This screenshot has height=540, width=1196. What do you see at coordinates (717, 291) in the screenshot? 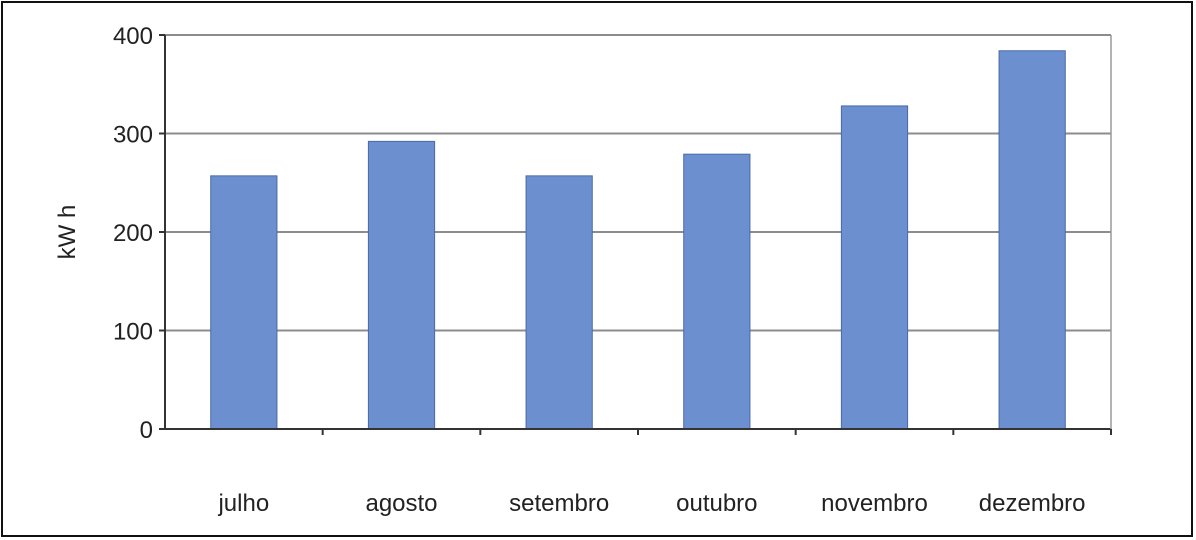
I see `bar-outubro` at bounding box center [717, 291].